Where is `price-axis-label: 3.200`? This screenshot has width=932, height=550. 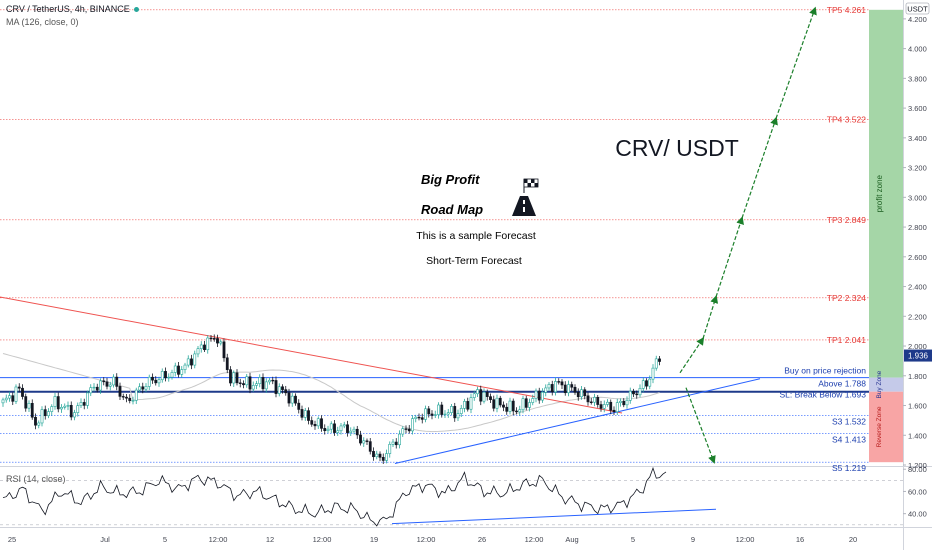 price-axis-label: 3.200 is located at coordinates (917, 168).